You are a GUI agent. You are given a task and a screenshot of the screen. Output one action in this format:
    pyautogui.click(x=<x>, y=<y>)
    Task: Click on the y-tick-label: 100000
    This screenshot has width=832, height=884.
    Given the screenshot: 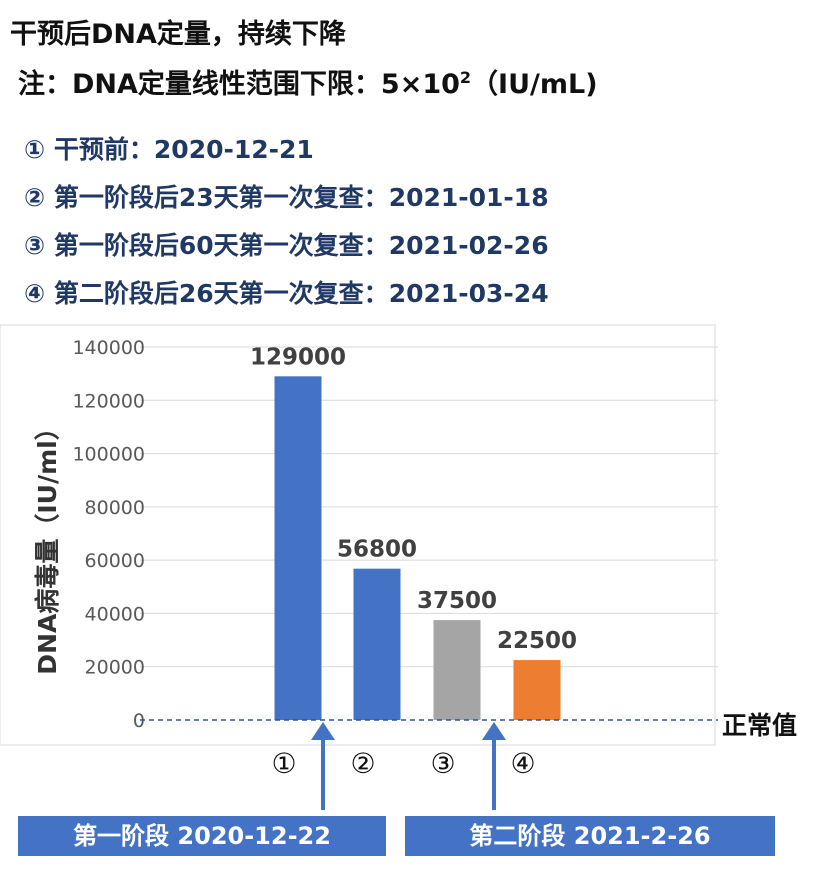 What is the action you would take?
    pyautogui.click(x=108, y=455)
    